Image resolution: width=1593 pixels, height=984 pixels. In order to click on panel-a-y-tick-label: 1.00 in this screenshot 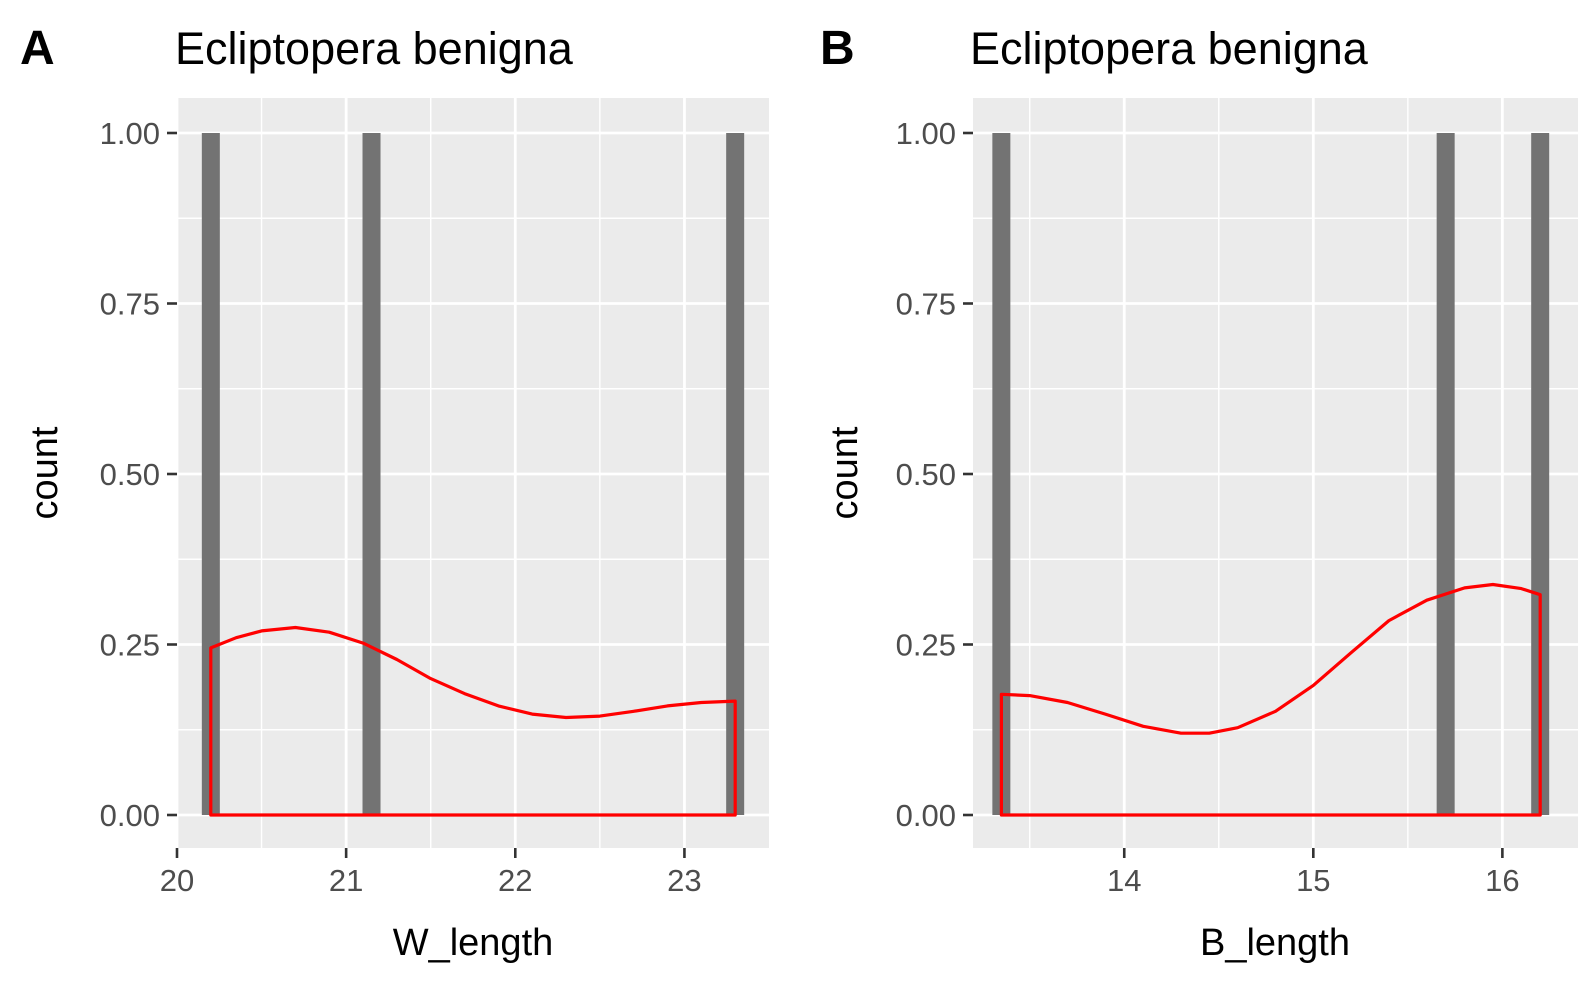, I will do `click(130, 133)`.